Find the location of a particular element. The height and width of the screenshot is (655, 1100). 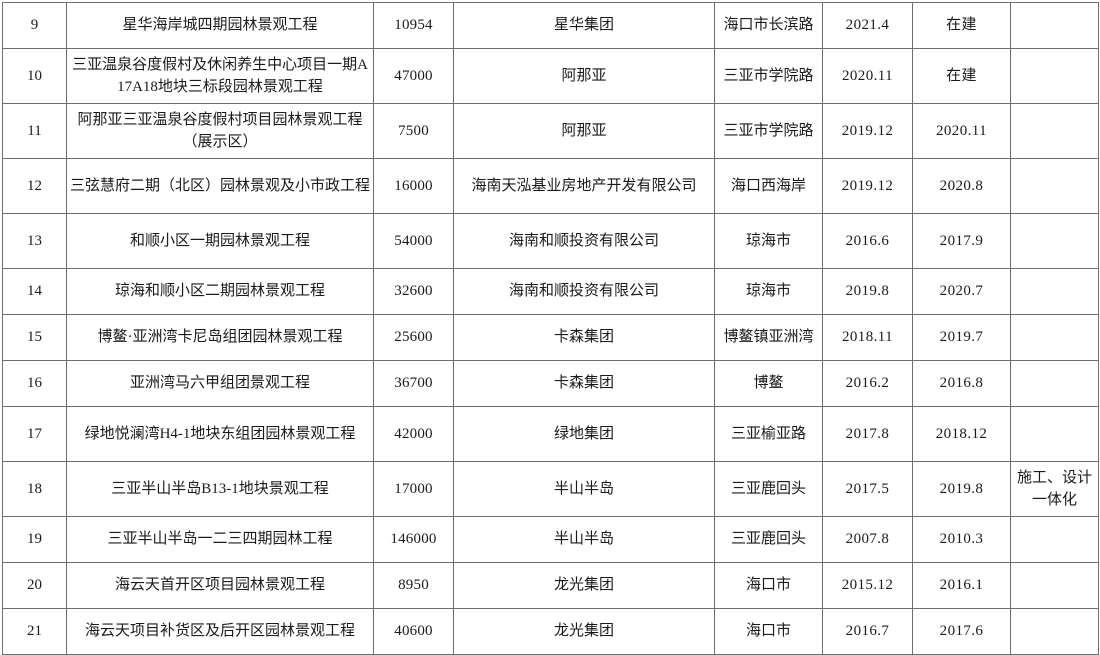

cell-start: 2017.8 is located at coordinates (867, 434).